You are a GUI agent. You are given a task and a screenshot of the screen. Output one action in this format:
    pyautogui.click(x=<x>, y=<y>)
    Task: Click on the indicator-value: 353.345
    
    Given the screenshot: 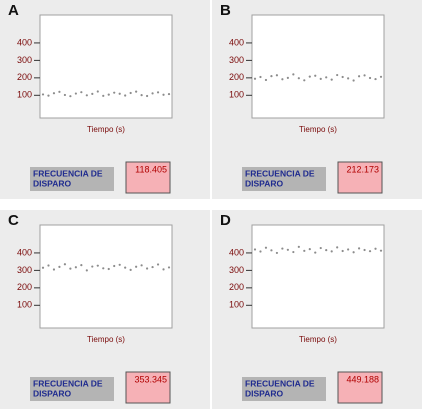 What is the action you would take?
    pyautogui.click(x=150, y=379)
    